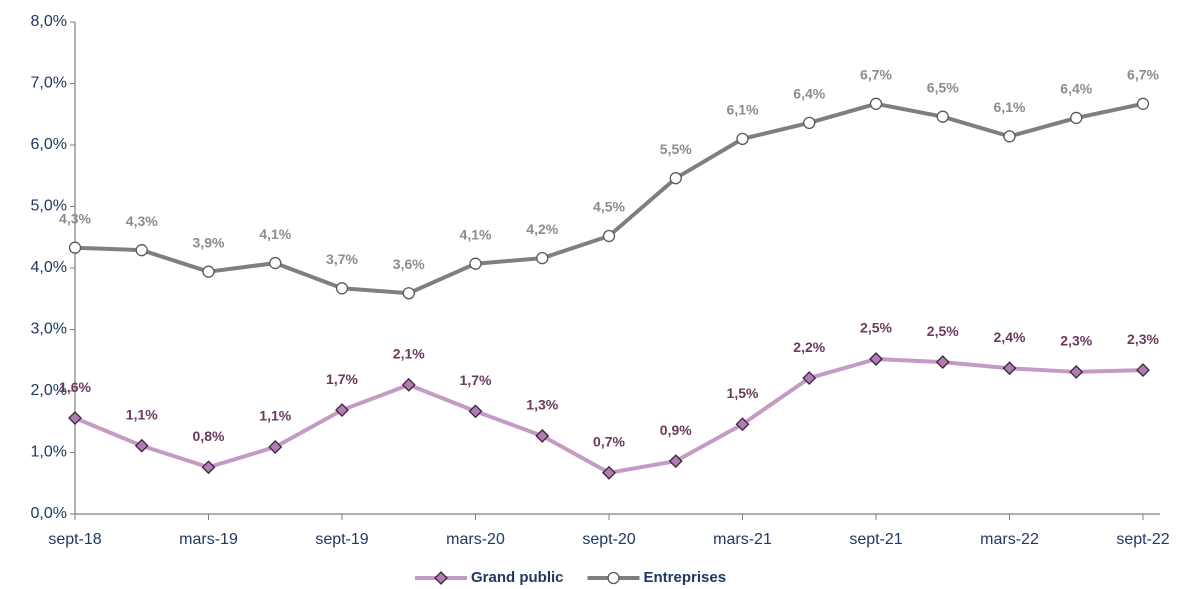 This screenshot has width=1180, height=589. What do you see at coordinates (49, 329) in the screenshot?
I see `y-tick-label: 3,0%` at bounding box center [49, 329].